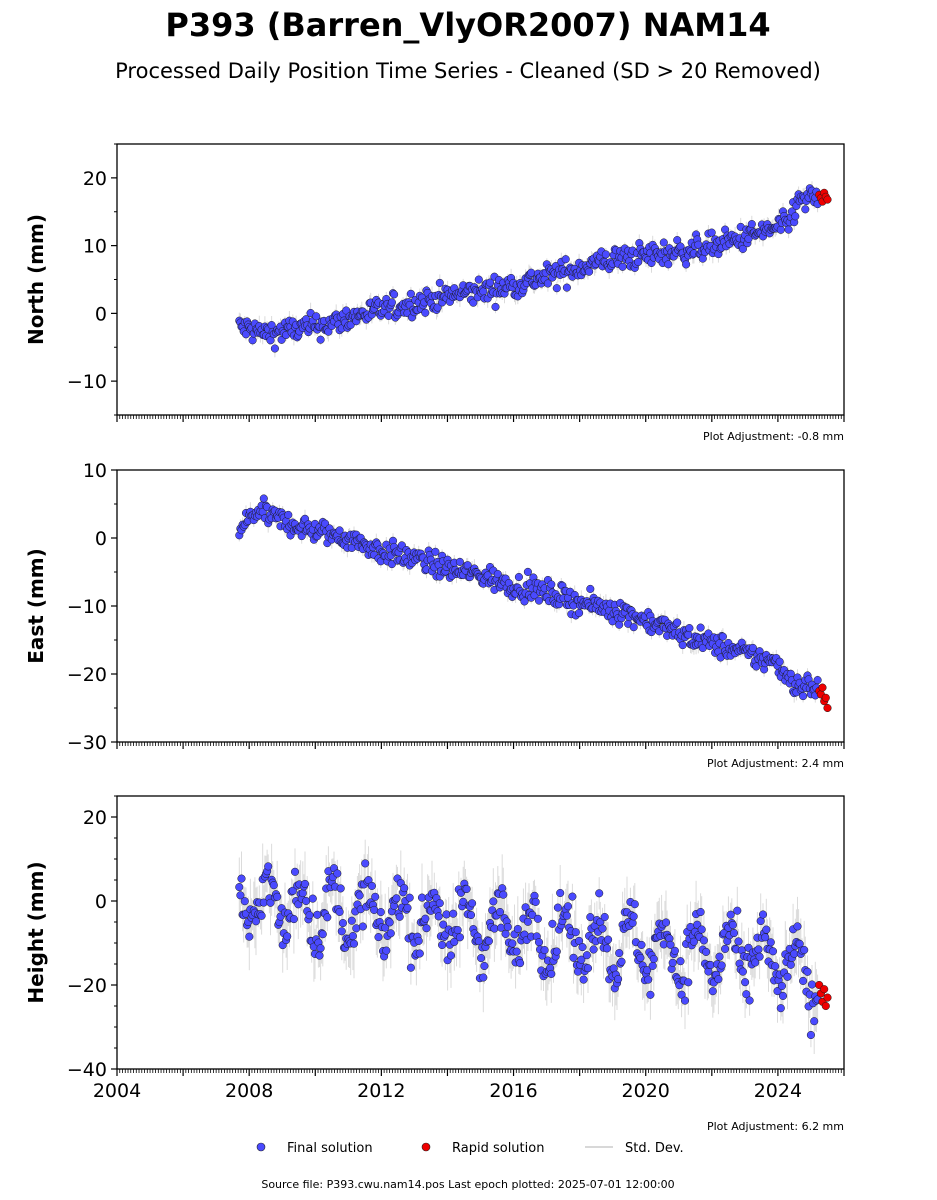 The width and height of the screenshot is (937, 1200). Describe the element at coordinates (249, 1091) in the screenshot. I see `height-xtick-label: 2008` at that location.